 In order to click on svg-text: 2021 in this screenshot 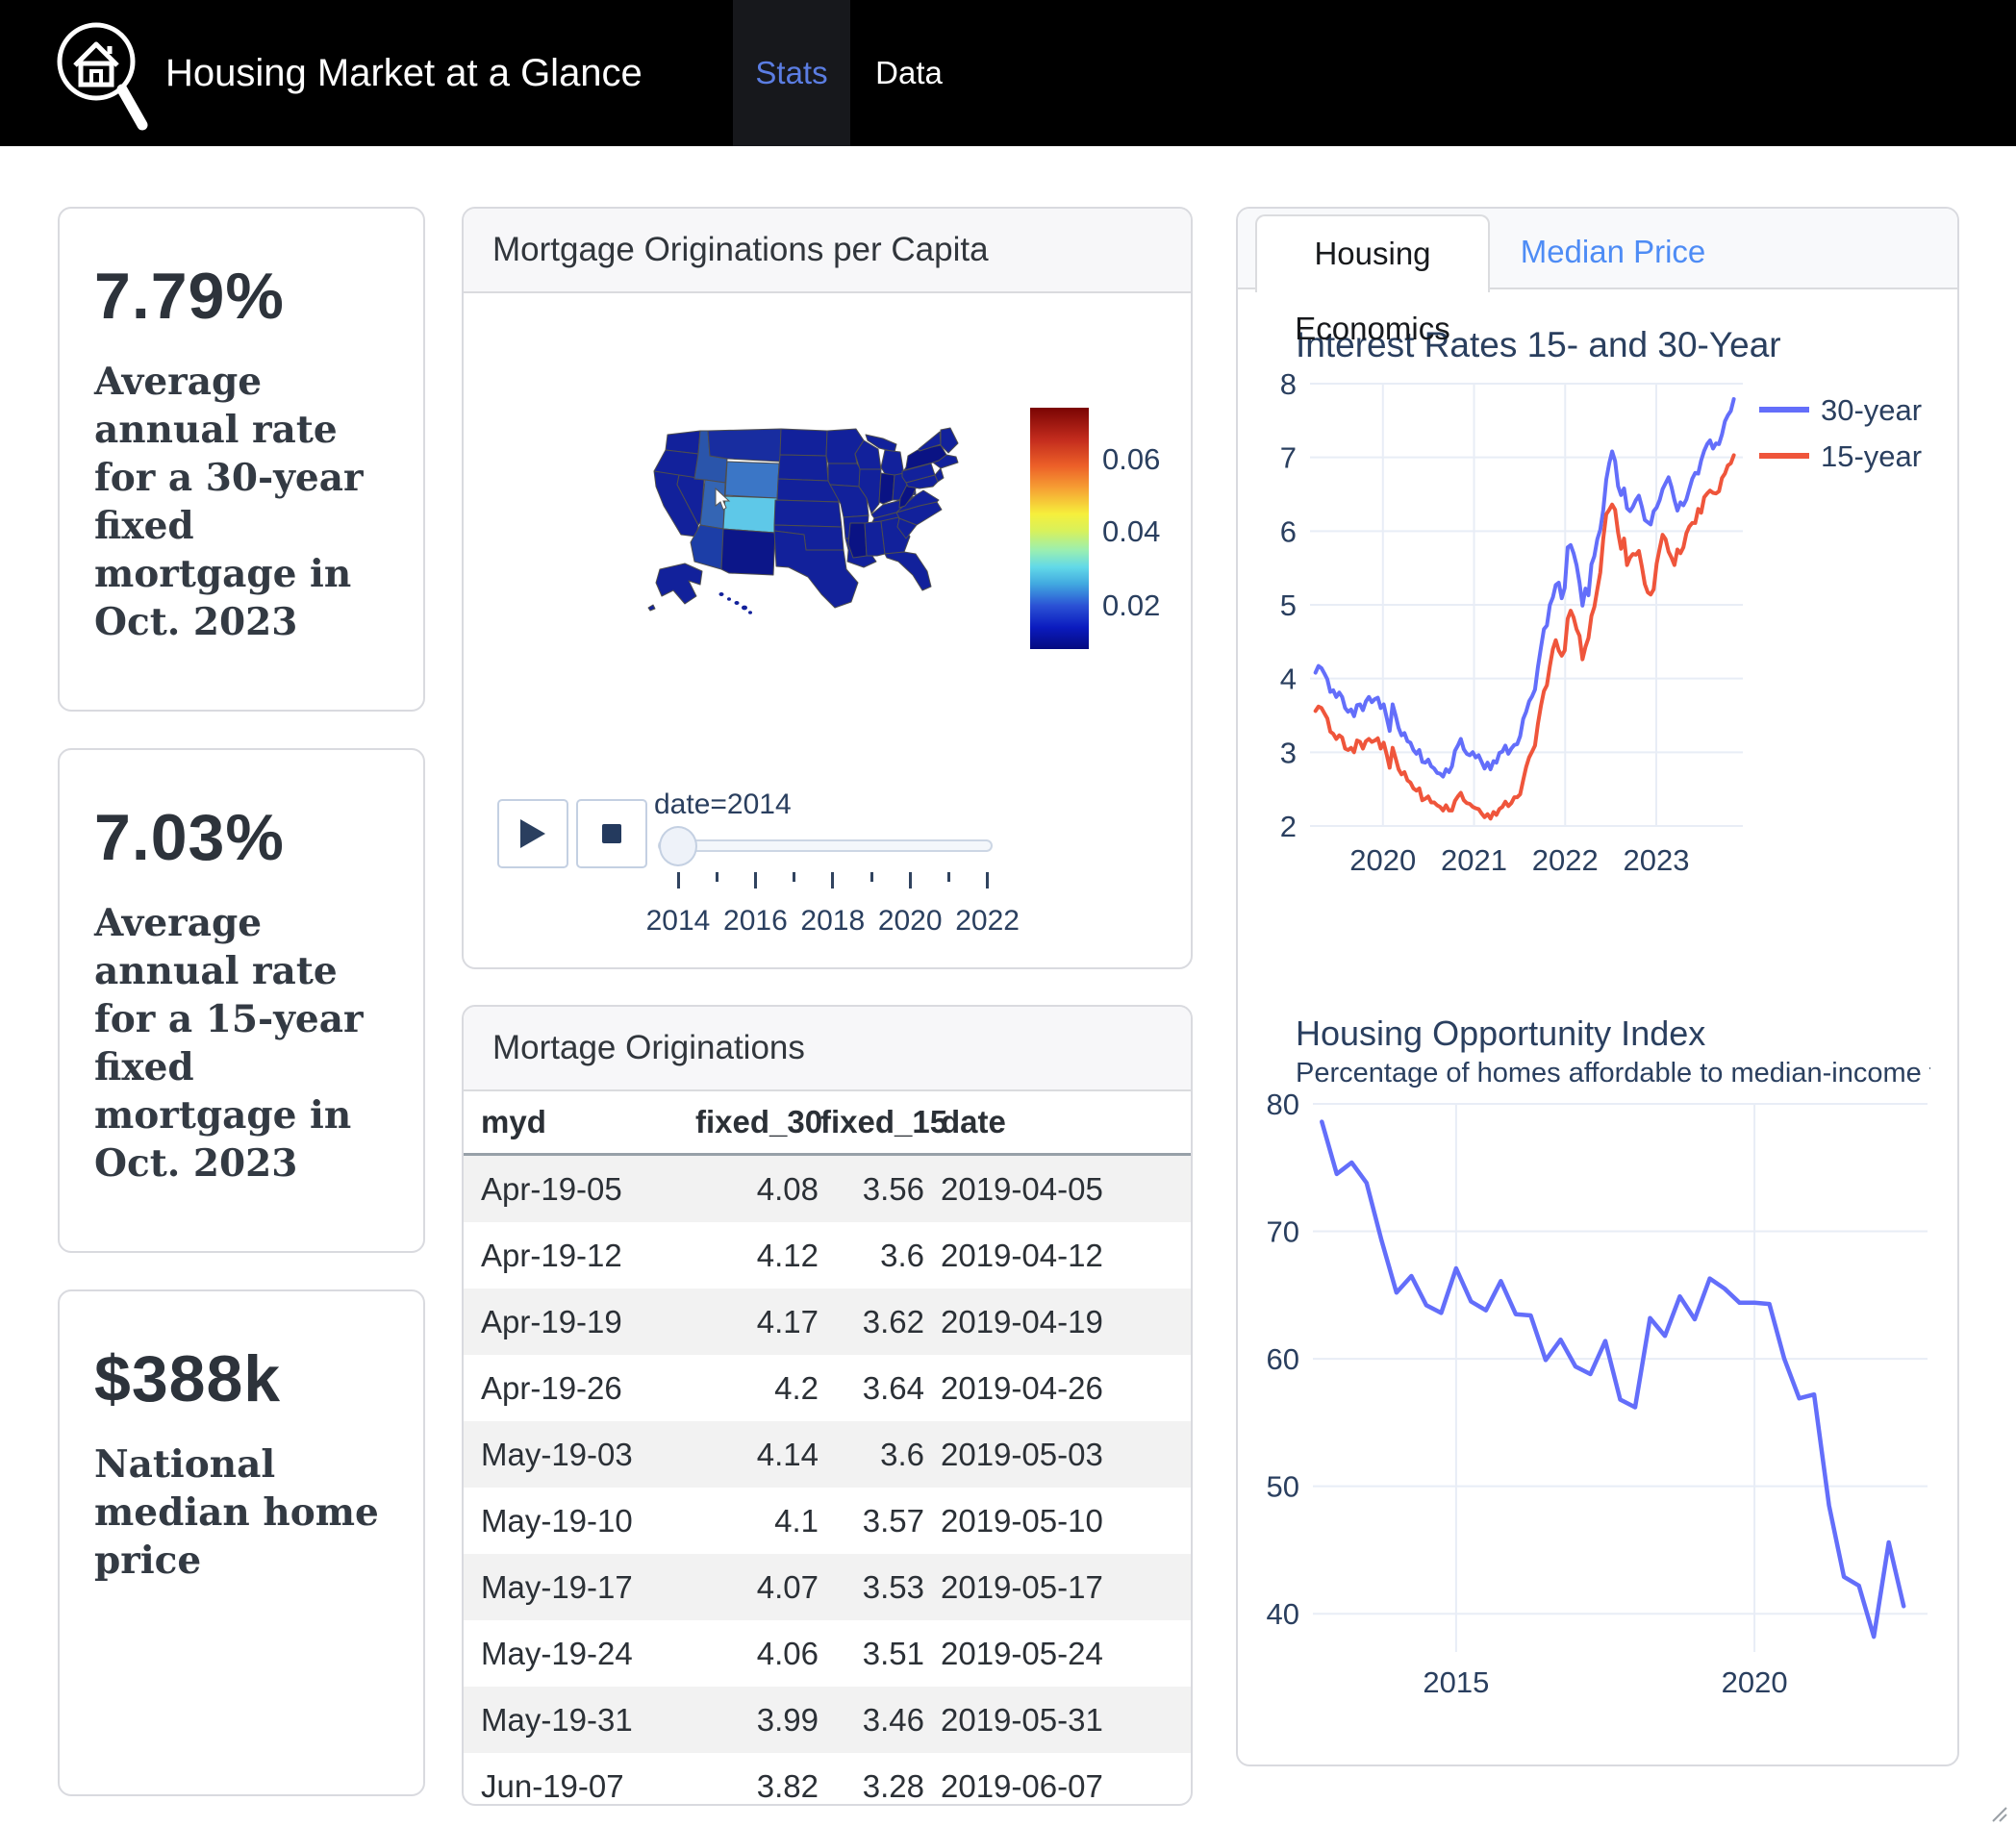, I will do `click(1474, 860)`.